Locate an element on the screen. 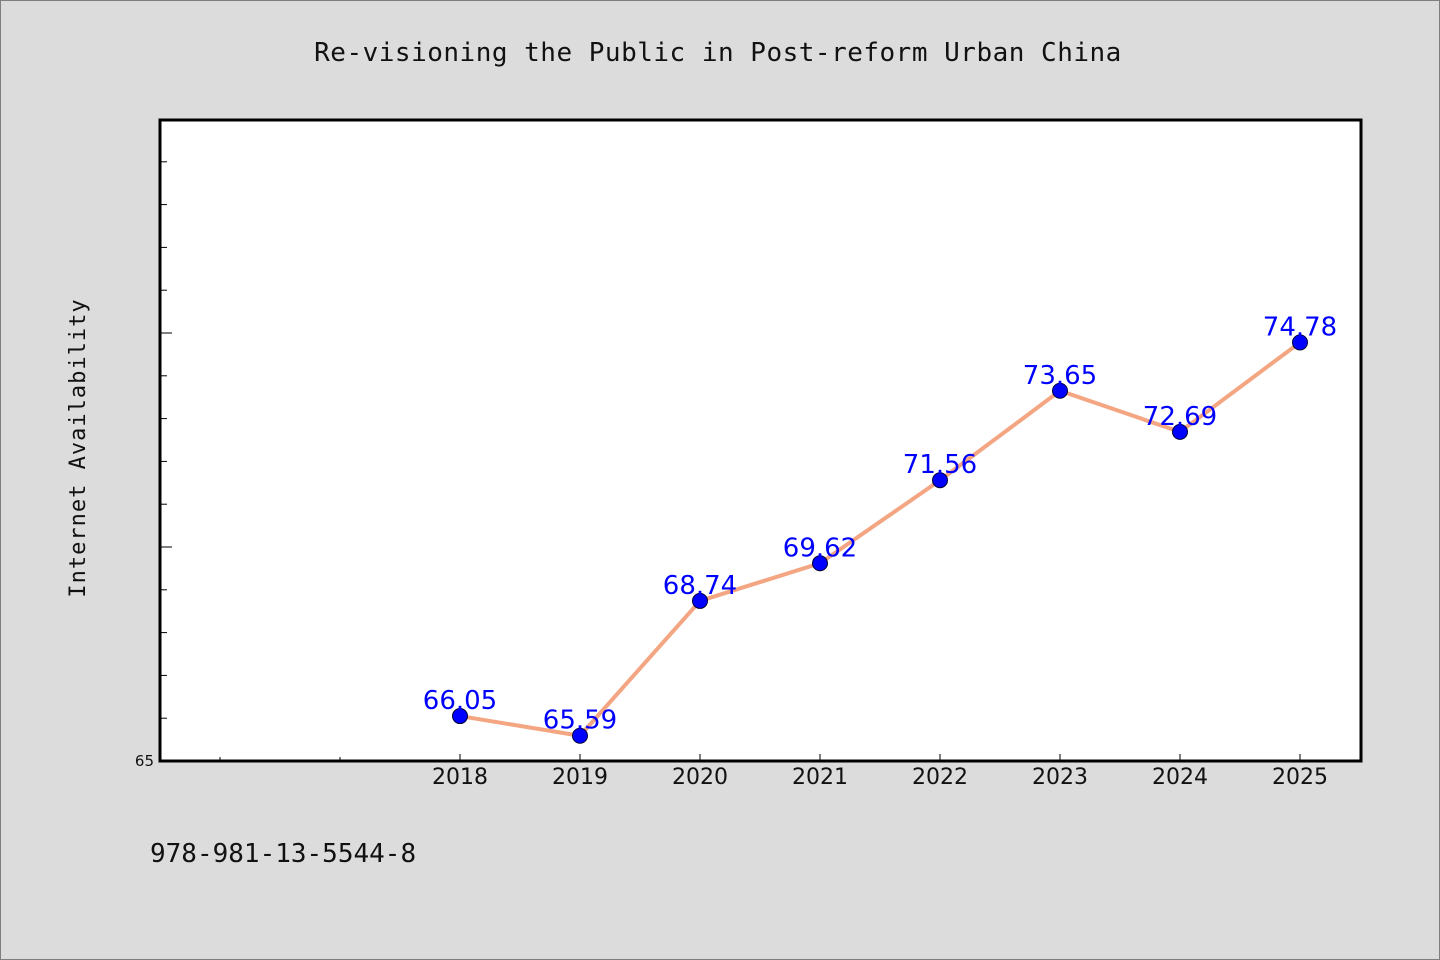 This screenshot has width=1440, height=960. data-label: 74.78 is located at coordinates (1300, 327).